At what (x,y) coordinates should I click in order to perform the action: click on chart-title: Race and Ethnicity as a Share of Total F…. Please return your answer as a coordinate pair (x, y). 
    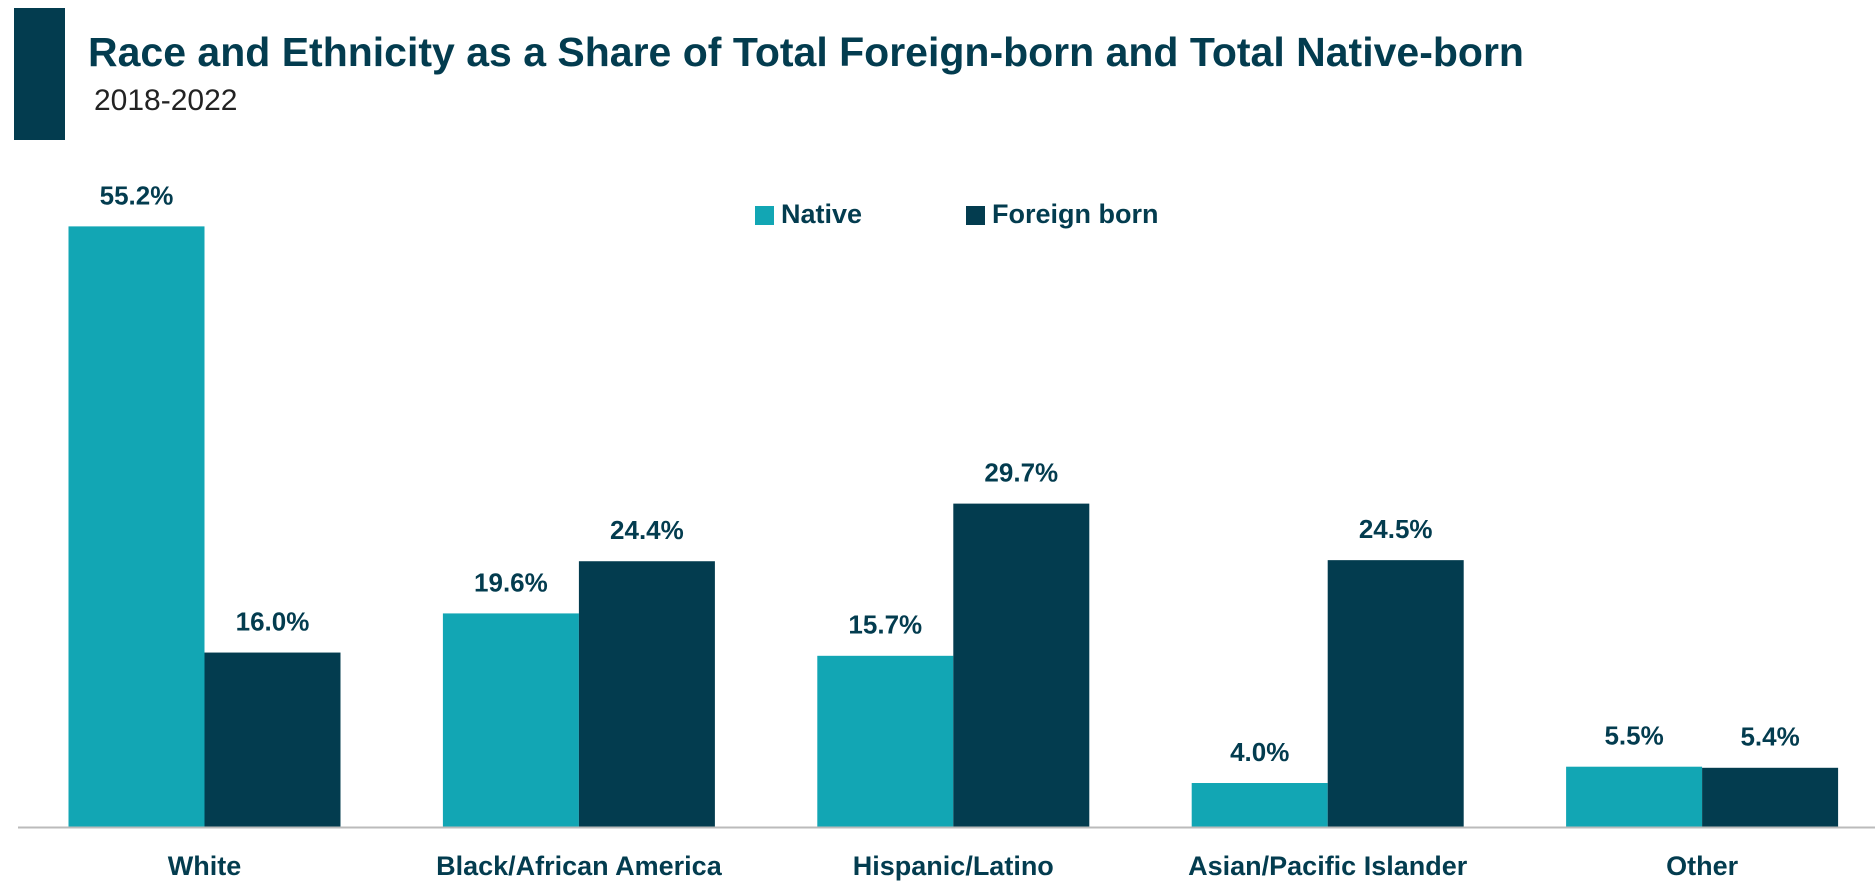
    Looking at the image, I should click on (806, 52).